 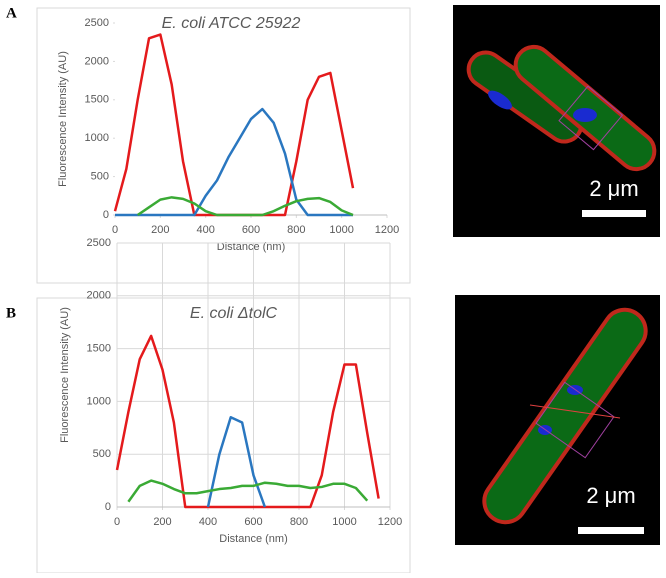 What do you see at coordinates (11, 13) in the screenshot?
I see `panel-label: A` at bounding box center [11, 13].